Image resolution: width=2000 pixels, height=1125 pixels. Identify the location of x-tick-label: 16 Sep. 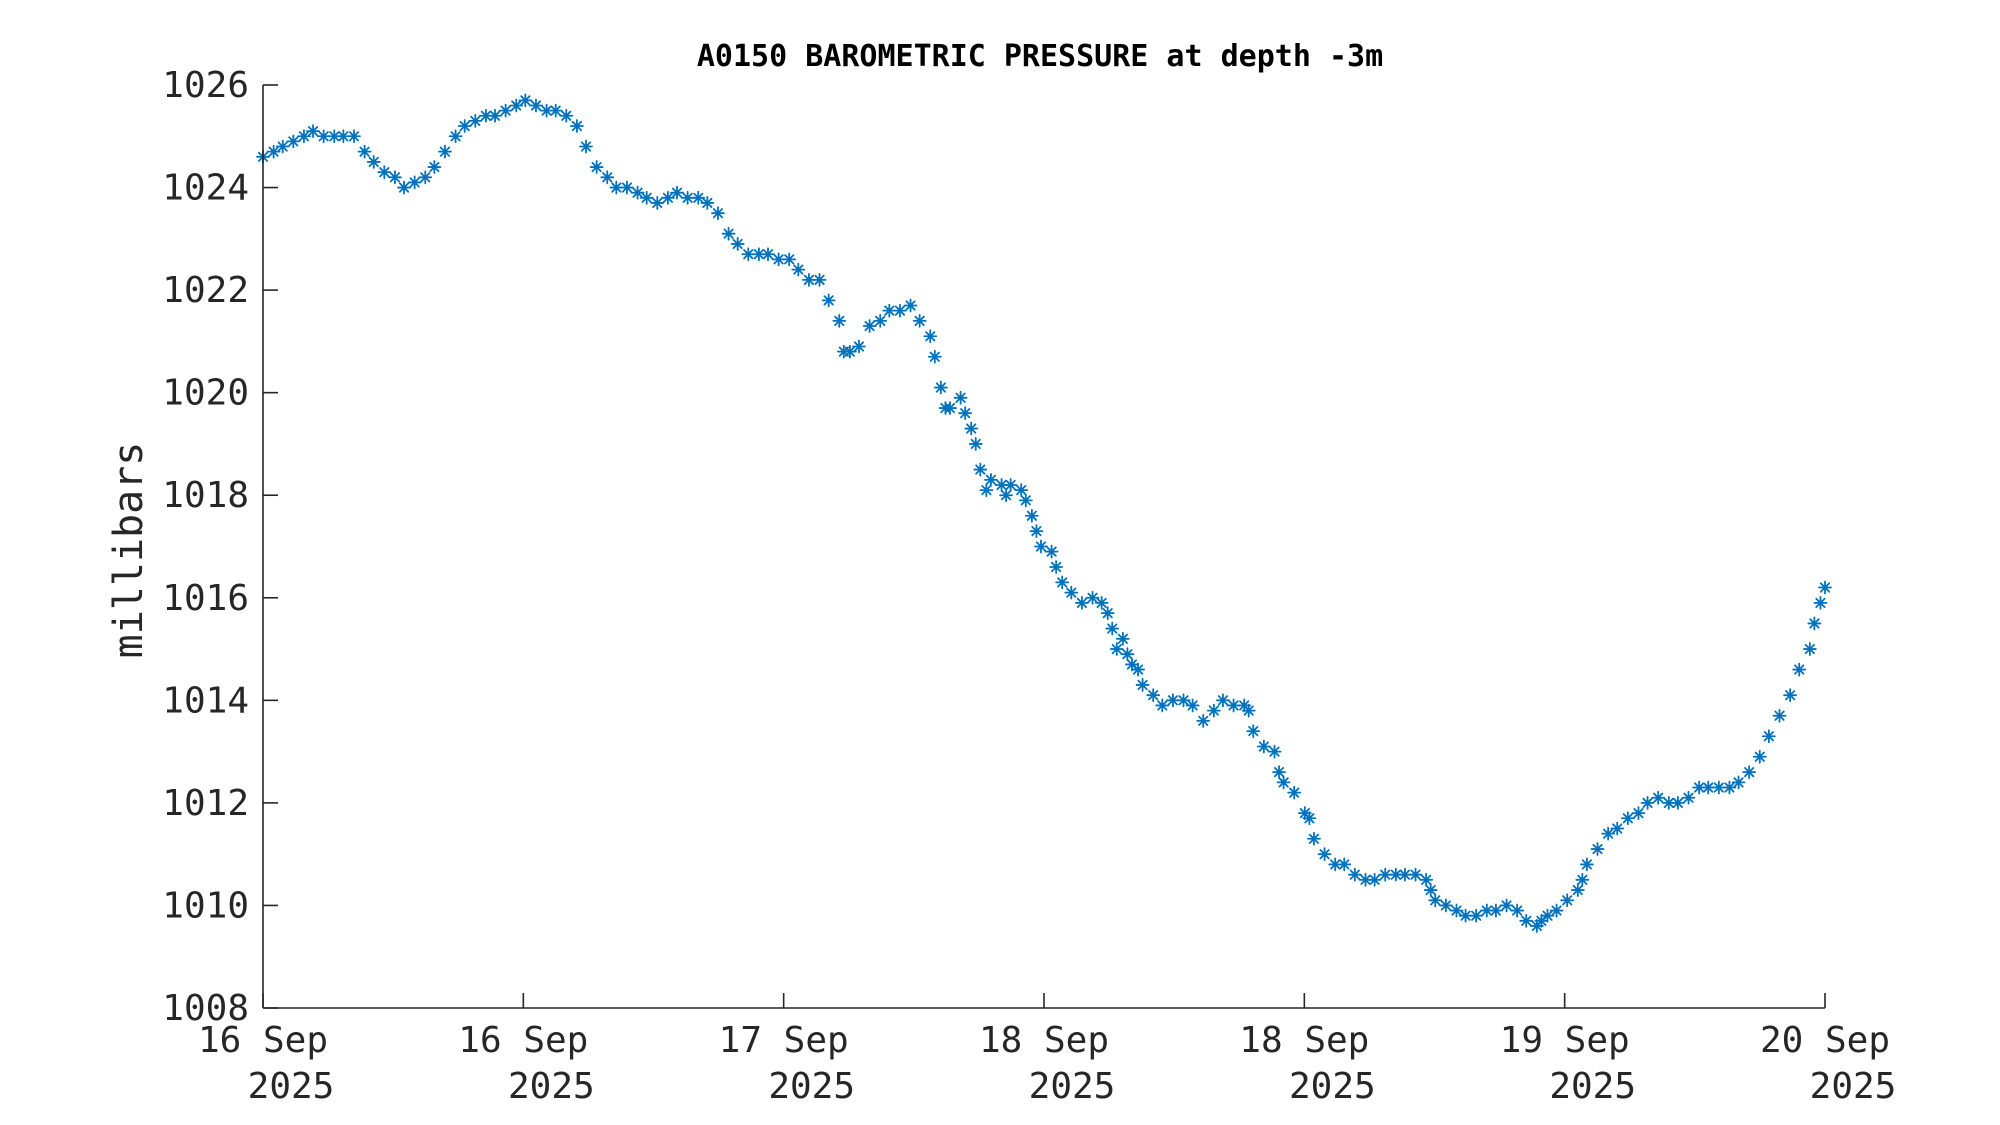
(523, 1040).